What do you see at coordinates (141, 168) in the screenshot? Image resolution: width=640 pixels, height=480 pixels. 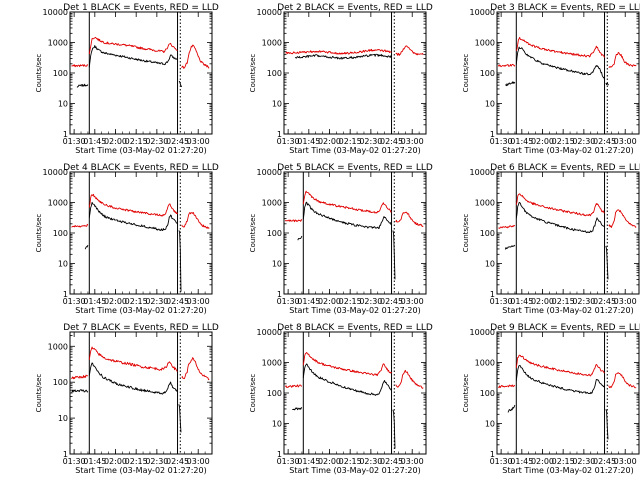 I see `panel-title: Det 4 BLACK = Events, RED = LLD` at bounding box center [141, 168].